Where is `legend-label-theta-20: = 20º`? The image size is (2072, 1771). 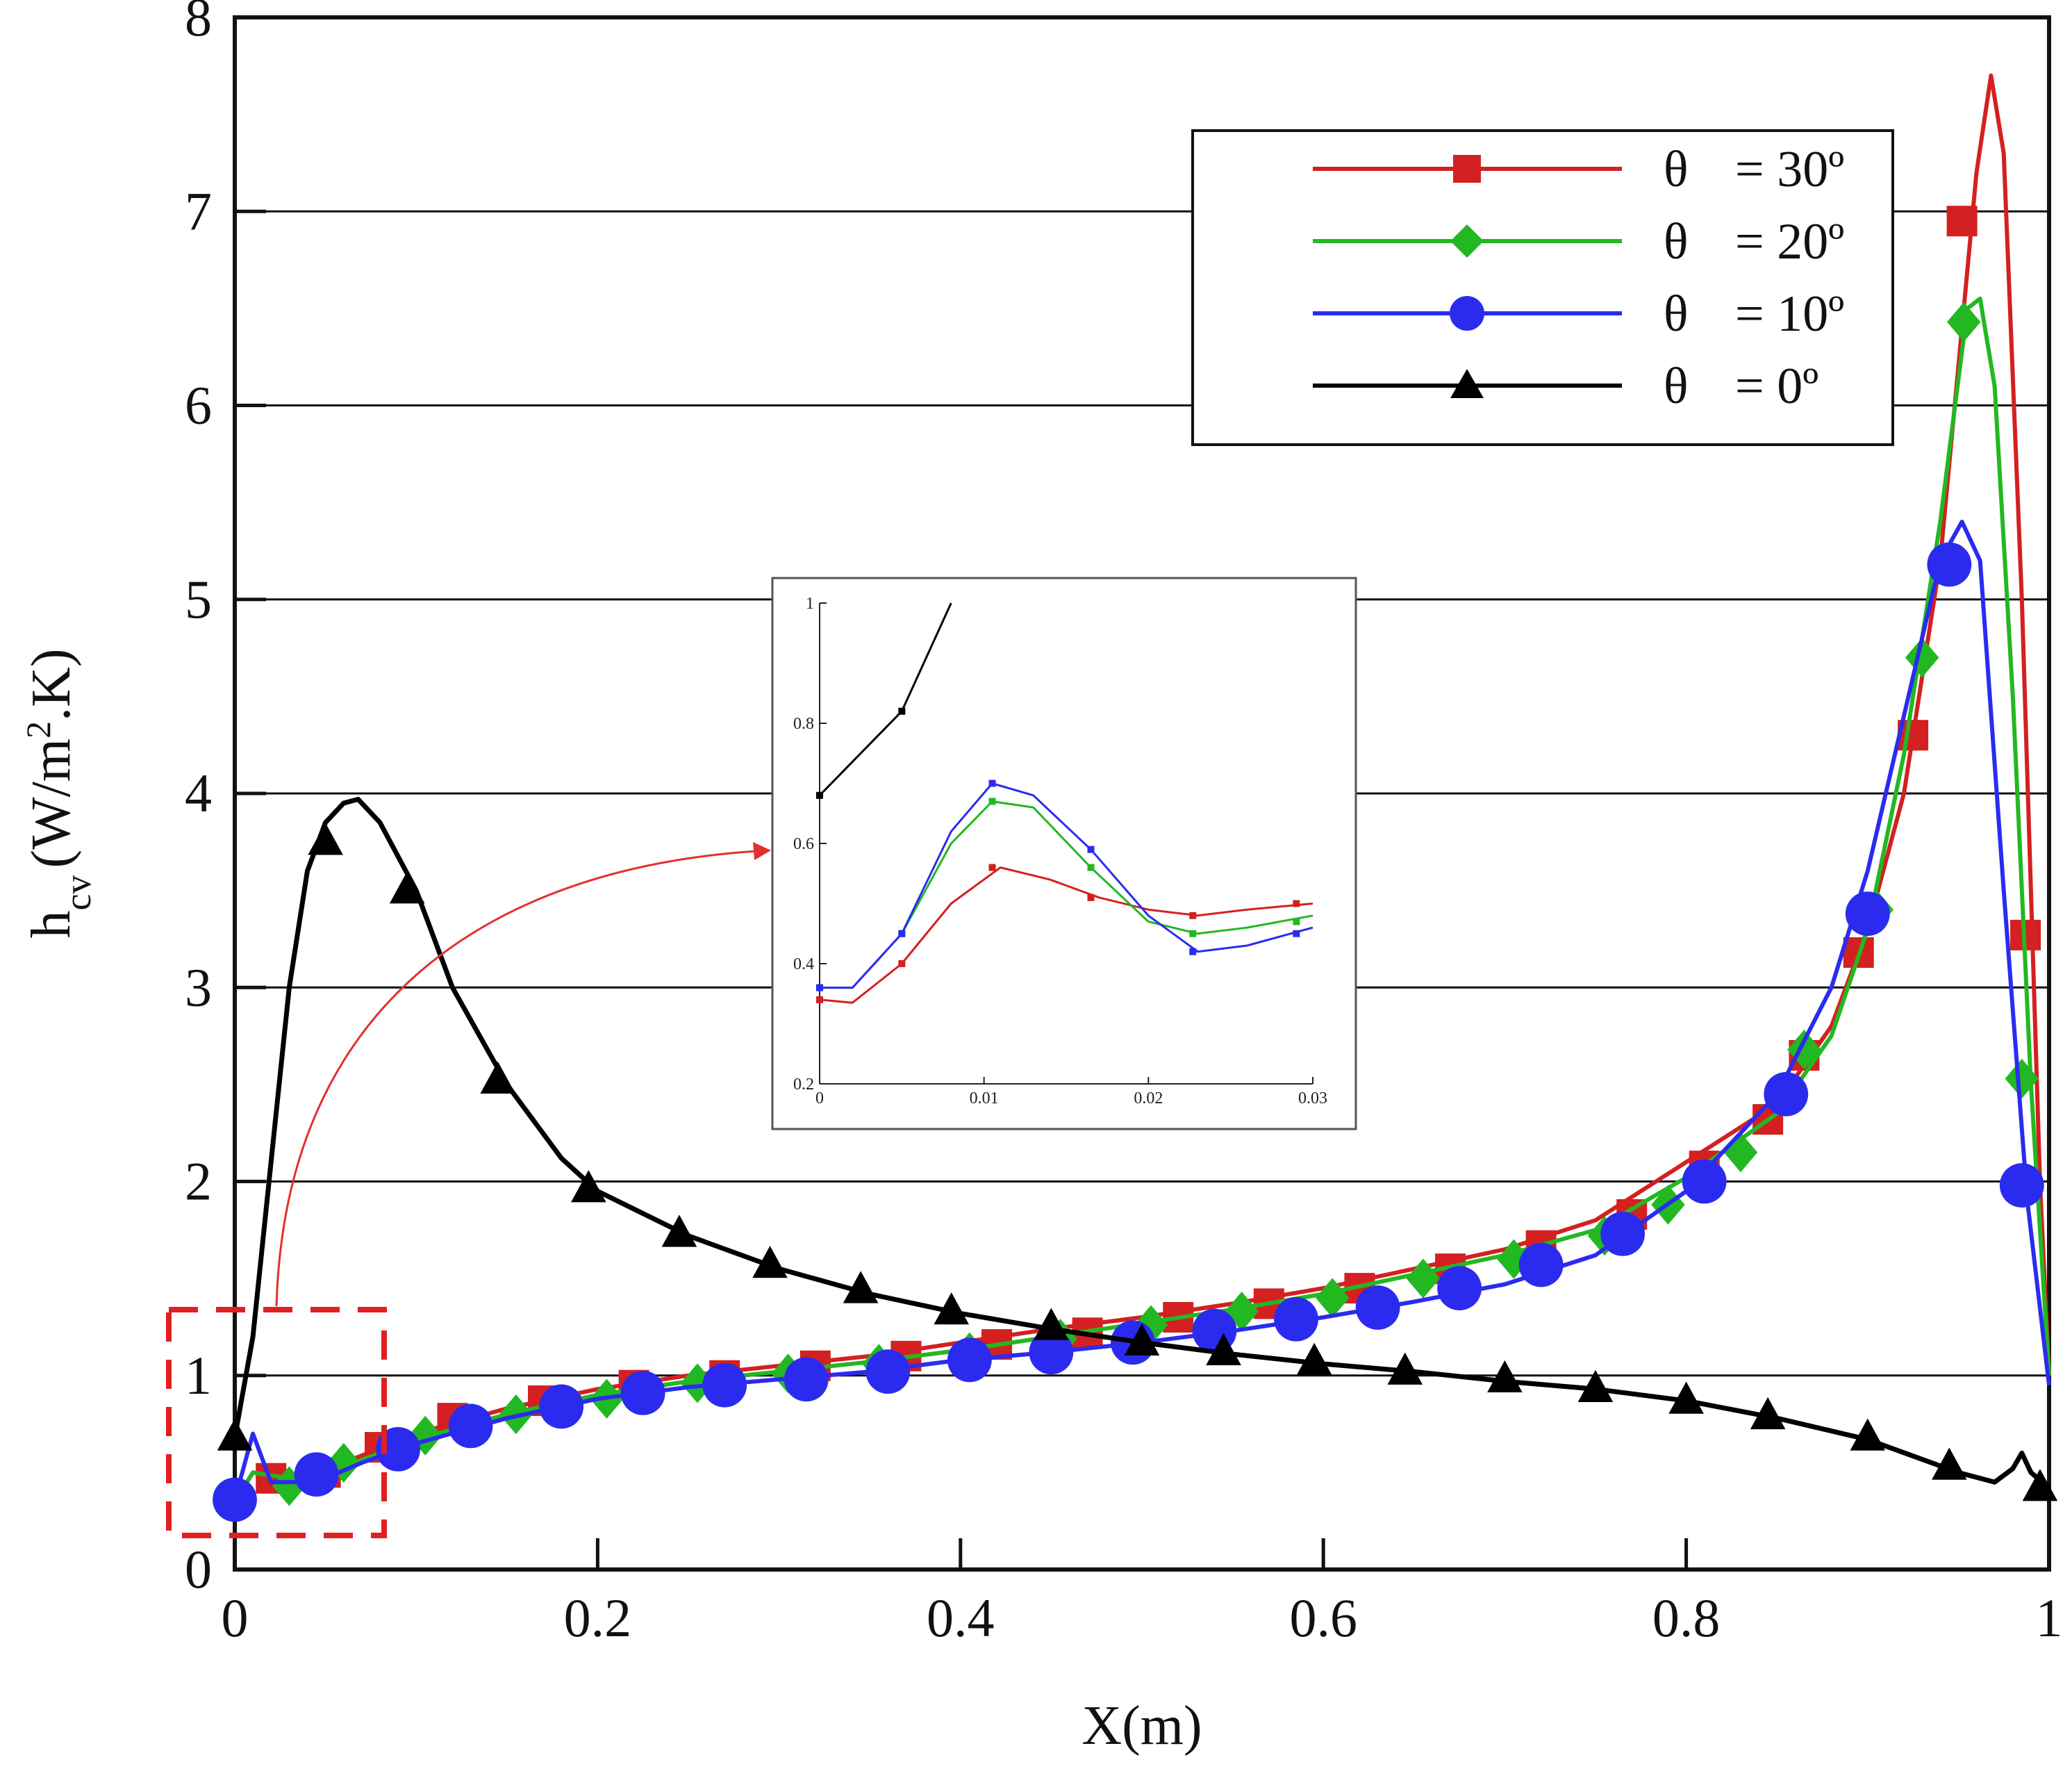 legend-label-theta-20: = 20º is located at coordinates (1789, 241).